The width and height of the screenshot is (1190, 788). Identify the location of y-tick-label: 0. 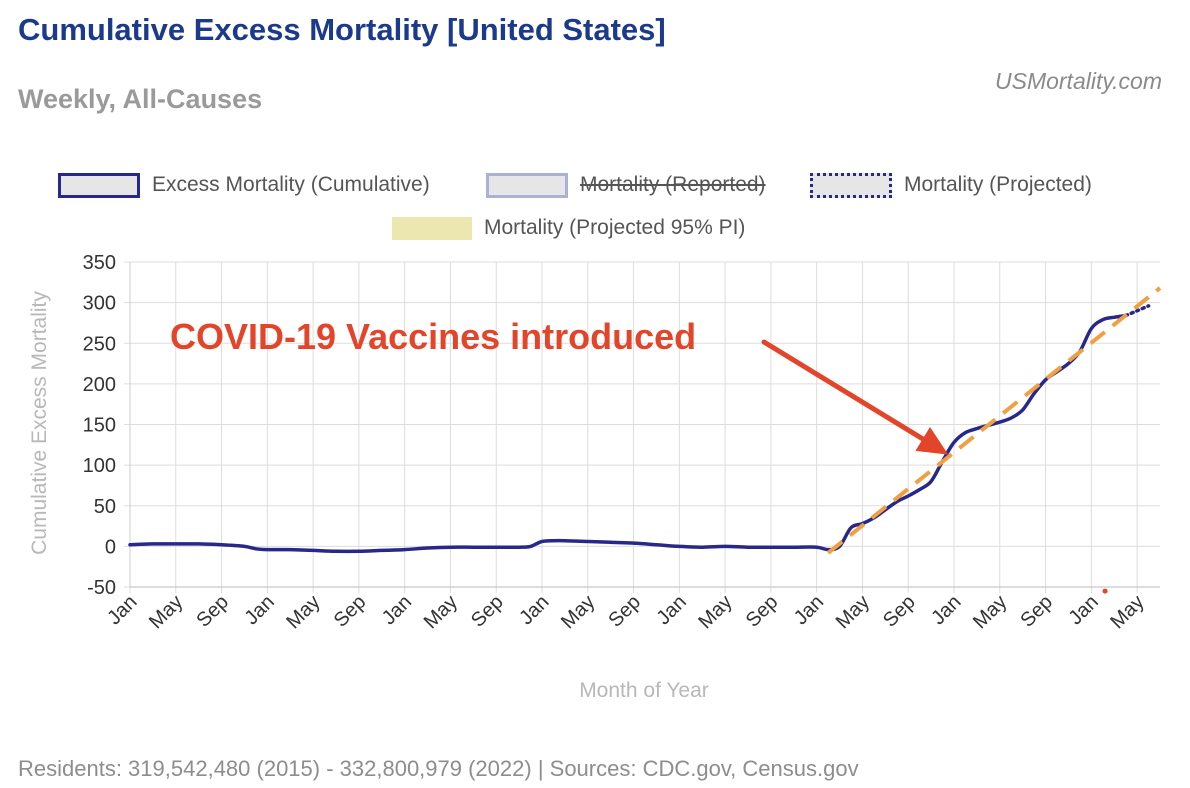
(110, 547).